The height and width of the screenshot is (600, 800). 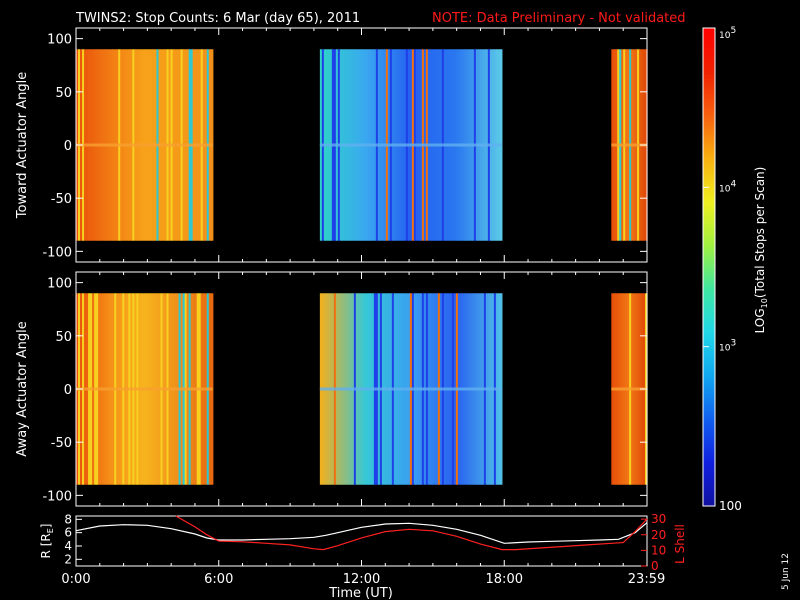 I want to click on colorbar-tick-label: 10⁴, so click(x=727, y=186).